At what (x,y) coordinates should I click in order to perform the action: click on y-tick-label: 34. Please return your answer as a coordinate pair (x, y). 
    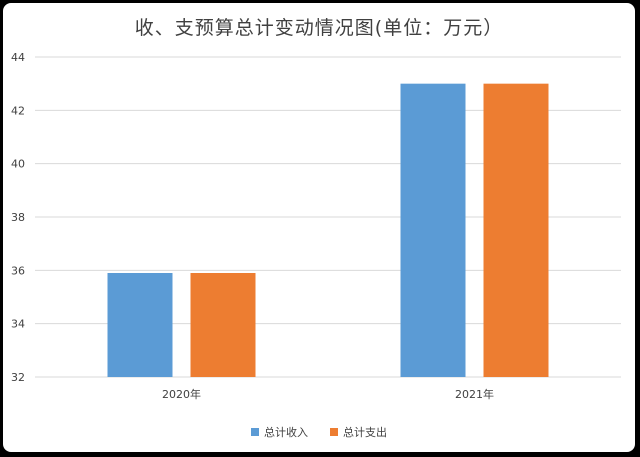
    Looking at the image, I should click on (18, 324).